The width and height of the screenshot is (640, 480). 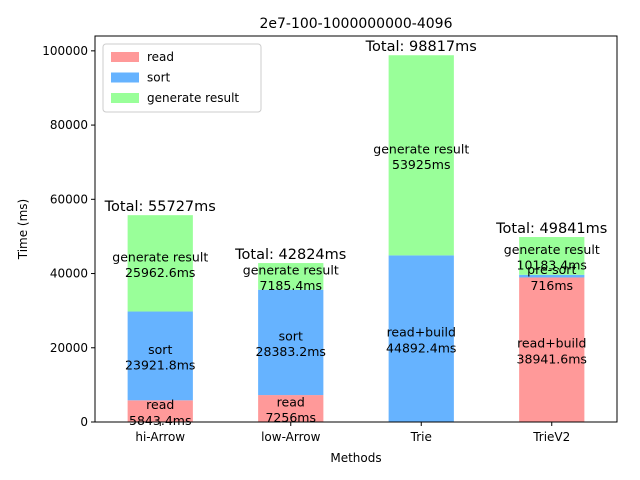 What do you see at coordinates (159, 78) in the screenshot?
I see `legend-label: sort` at bounding box center [159, 78].